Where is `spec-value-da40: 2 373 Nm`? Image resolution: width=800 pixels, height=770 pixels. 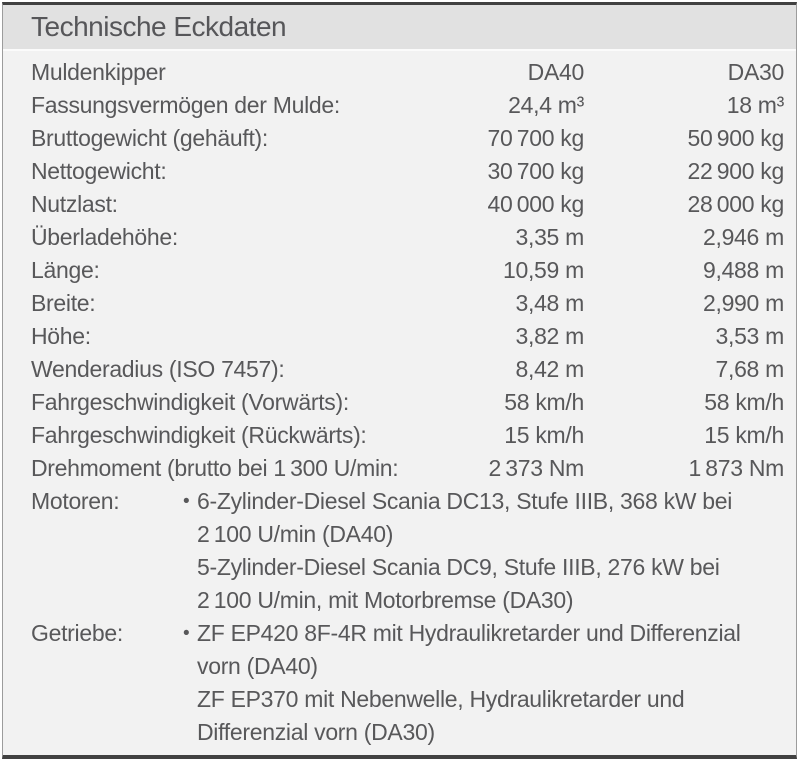
spec-value-da40: 2 373 Nm is located at coordinates (536, 468).